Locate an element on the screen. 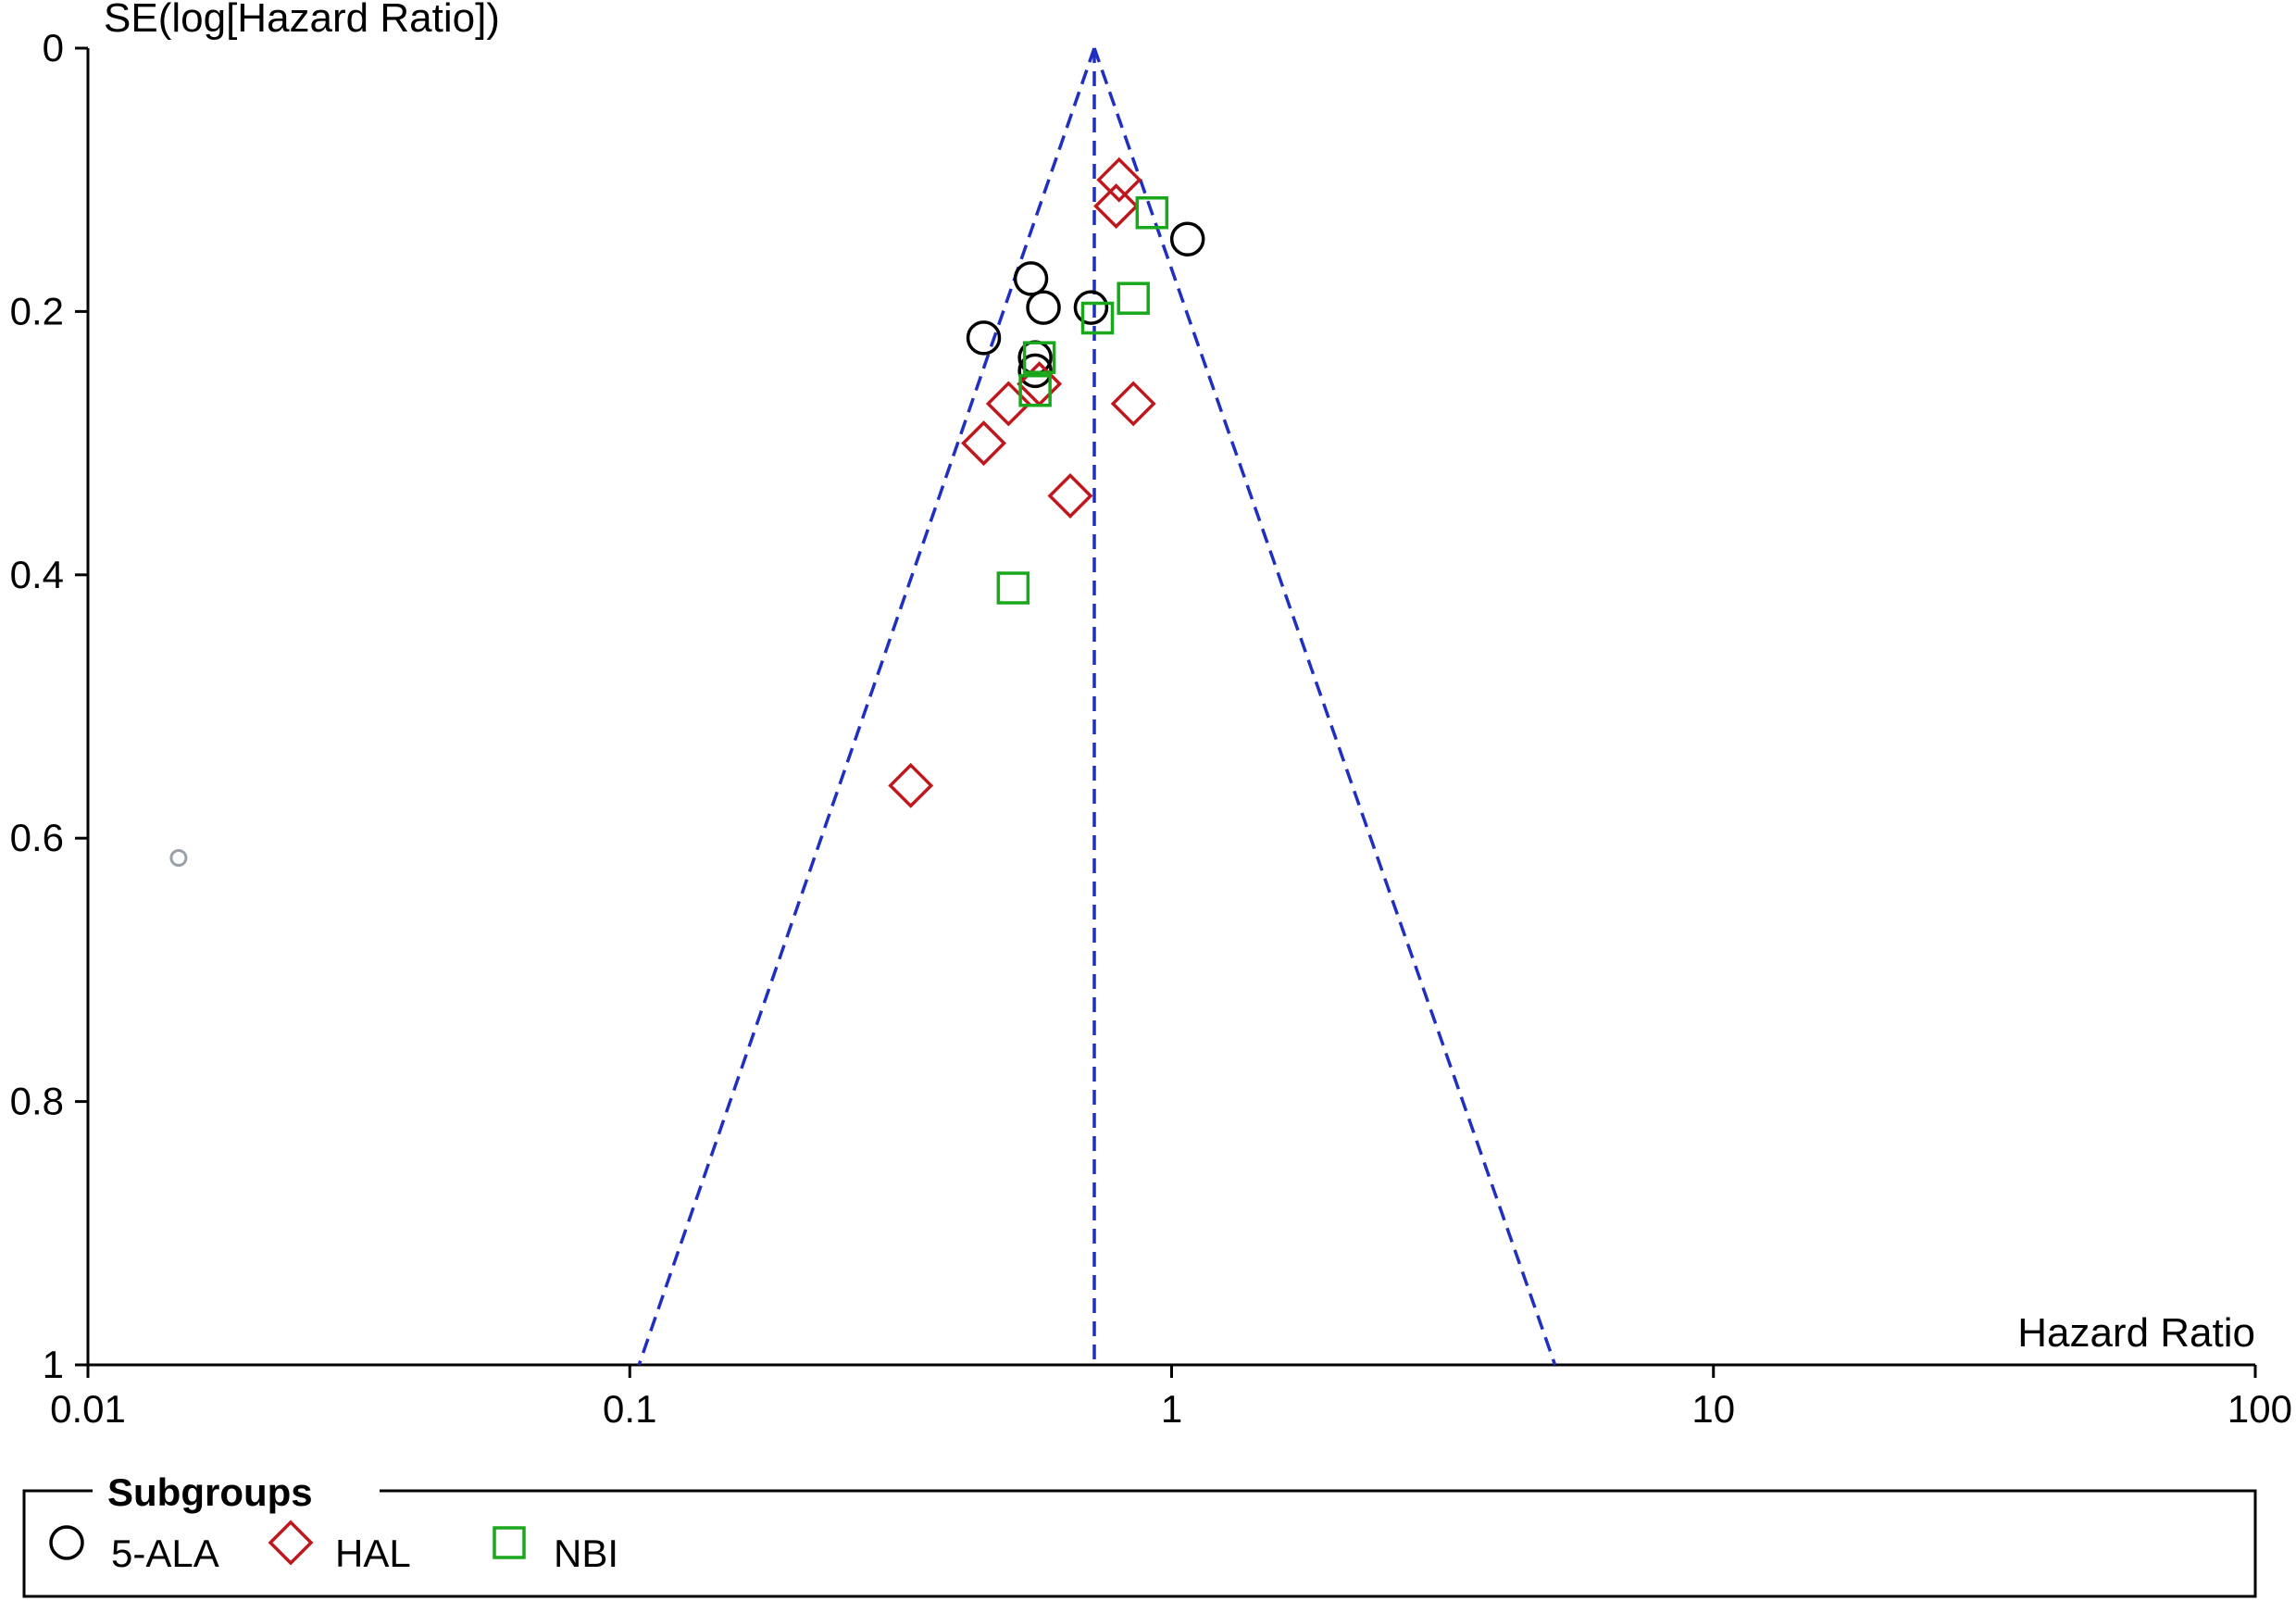 This screenshot has width=2296, height=1601. y-axis-title: SE(log[Hazard Ratio]) is located at coordinates (302, 20).